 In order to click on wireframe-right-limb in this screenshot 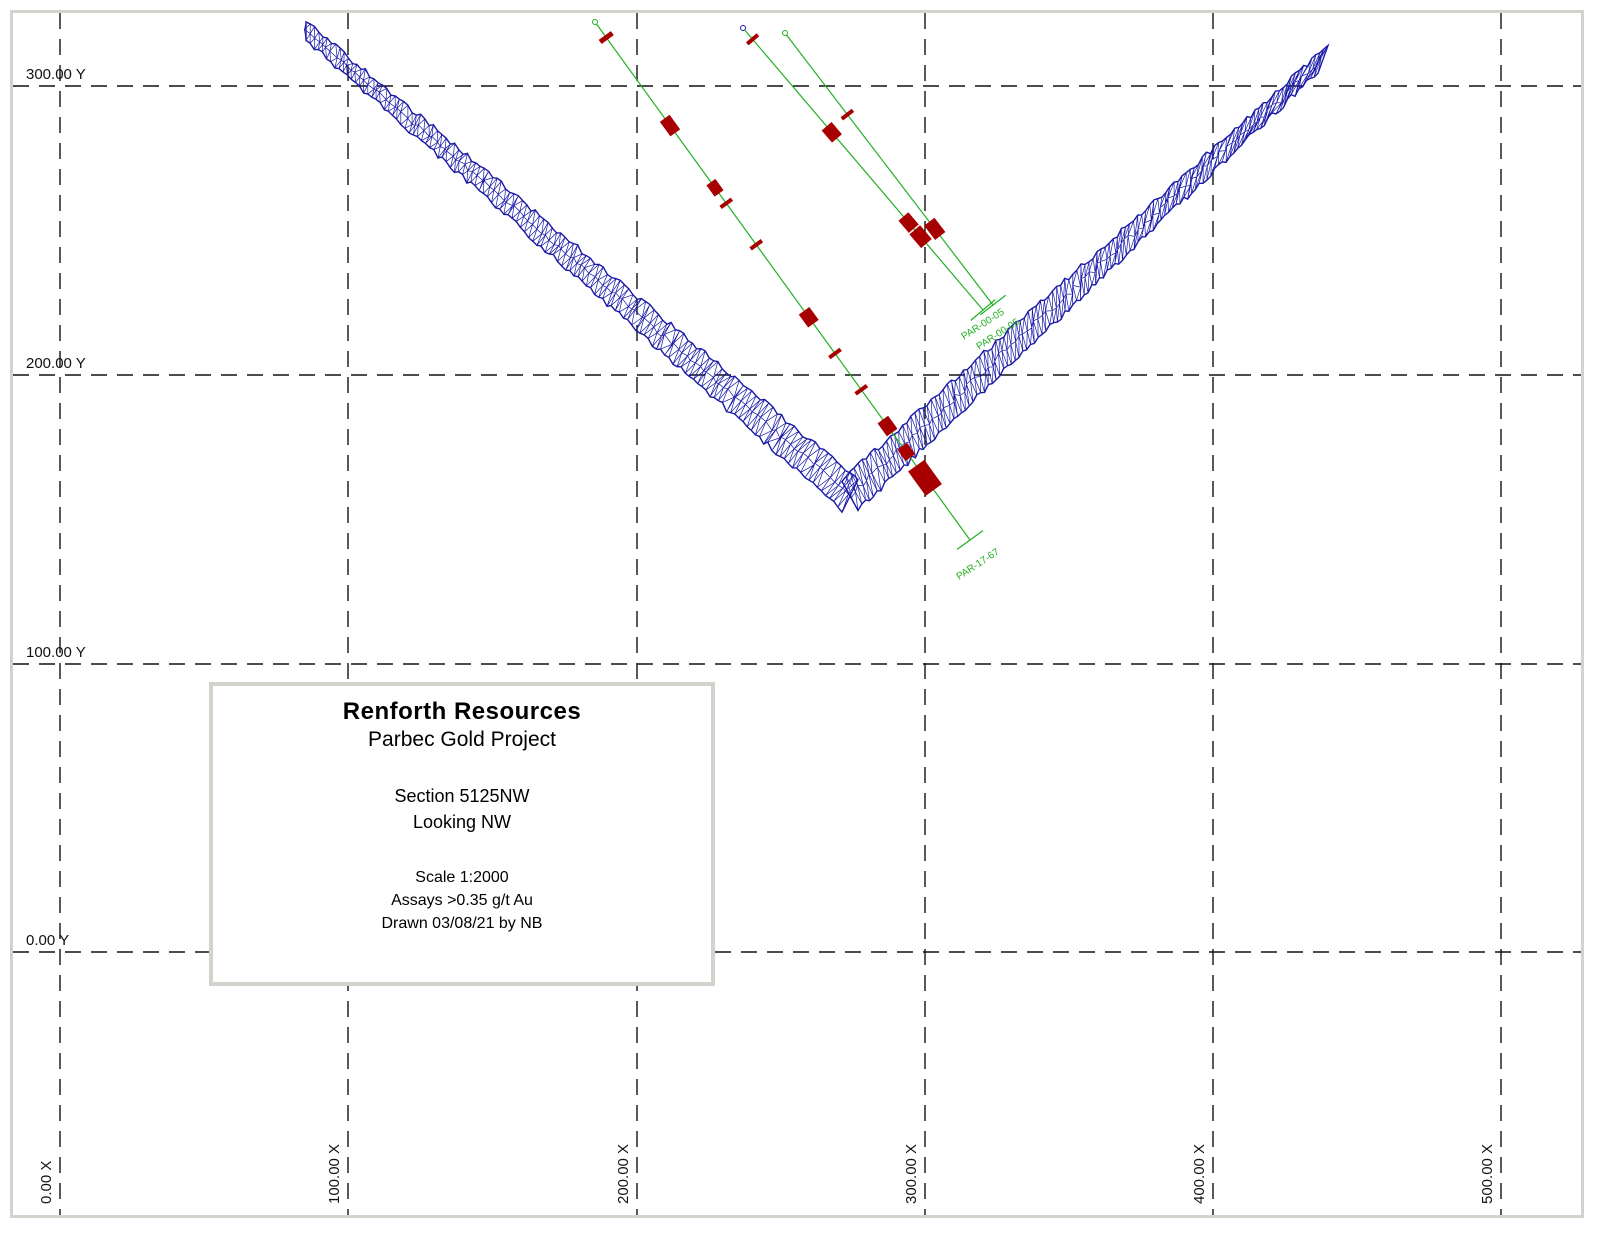, I will do `click(1085, 277)`.